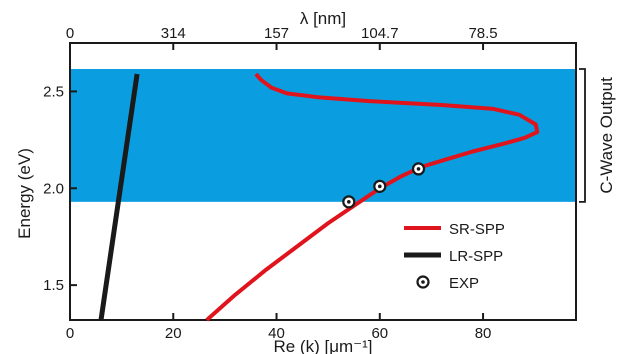 The image size is (626, 354). Describe the element at coordinates (482, 33) in the screenshot. I see `top-tick-label: 78.5` at that location.